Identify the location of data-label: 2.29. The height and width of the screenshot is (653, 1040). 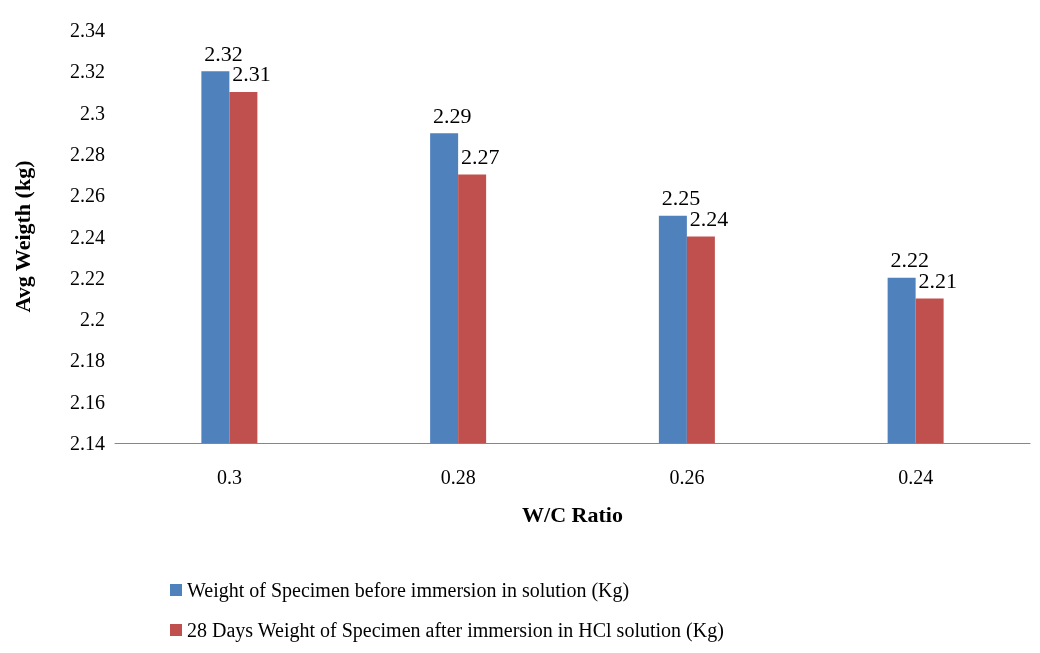
(452, 115).